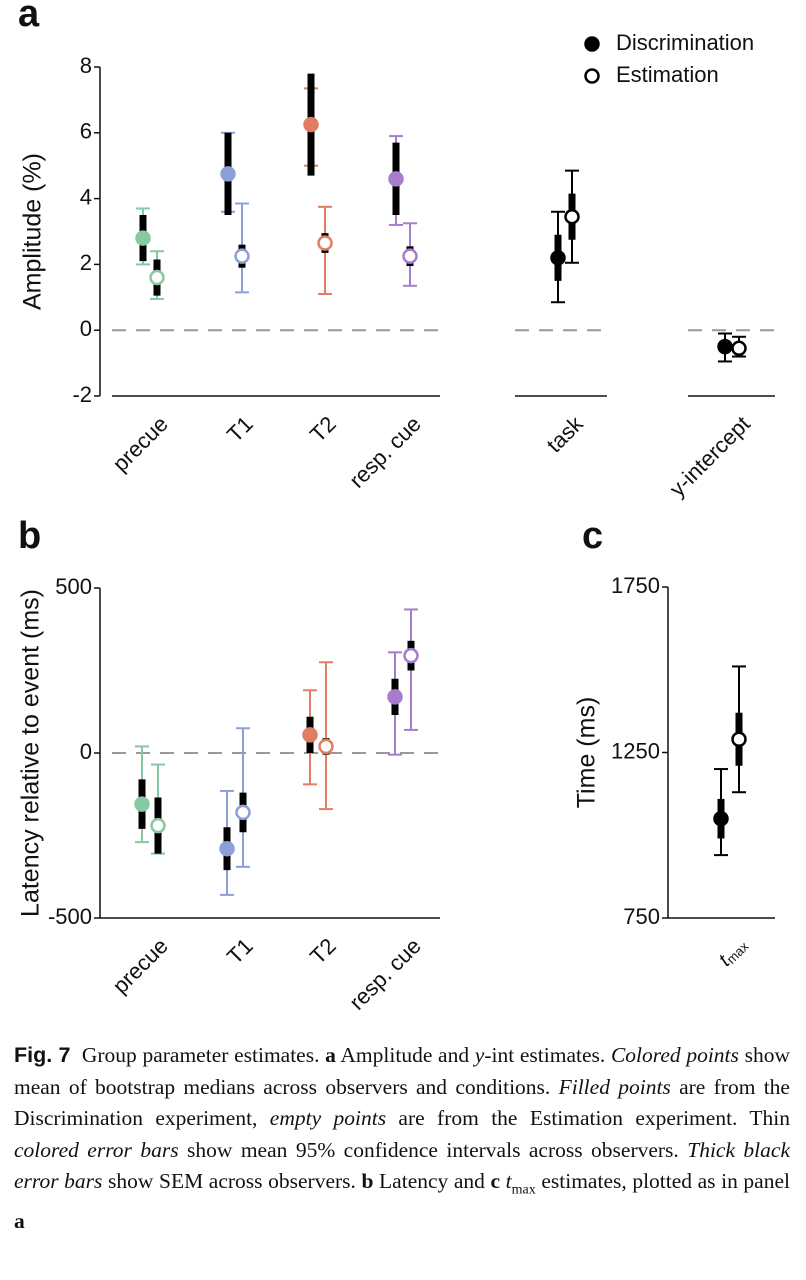 The height and width of the screenshot is (1280, 806). Describe the element at coordinates (674, 1055) in the screenshot. I see `caption-run: Colored points` at that location.